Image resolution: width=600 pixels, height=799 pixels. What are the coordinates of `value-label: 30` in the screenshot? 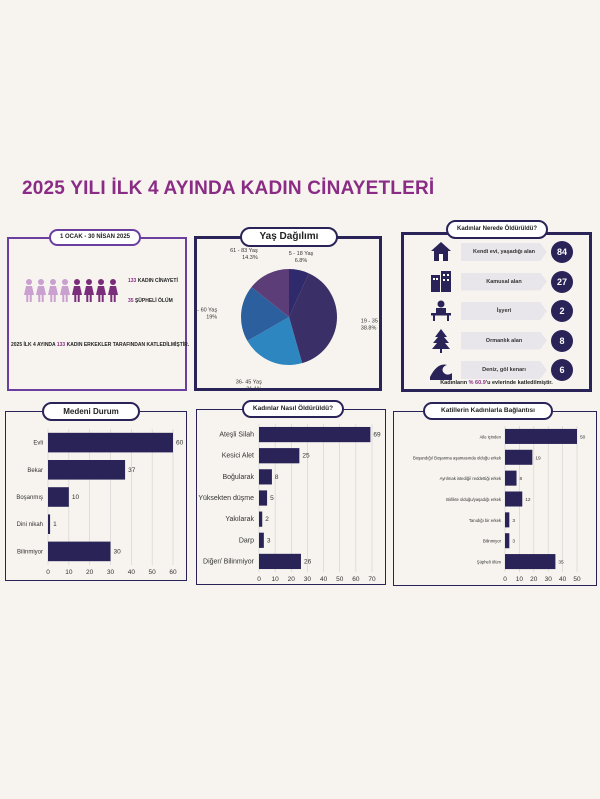 It's located at (118, 551).